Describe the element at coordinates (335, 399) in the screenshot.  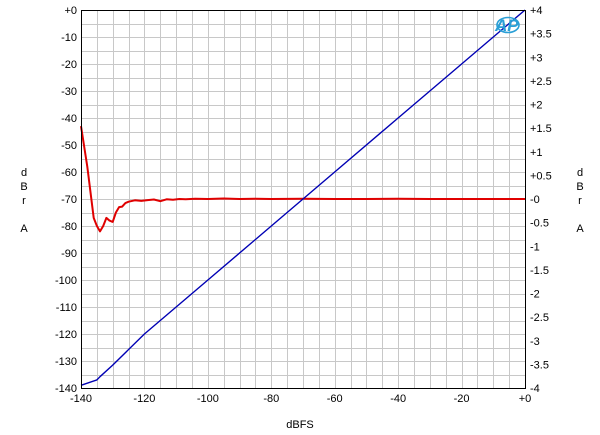
I see `x-tick-label: -60` at that location.